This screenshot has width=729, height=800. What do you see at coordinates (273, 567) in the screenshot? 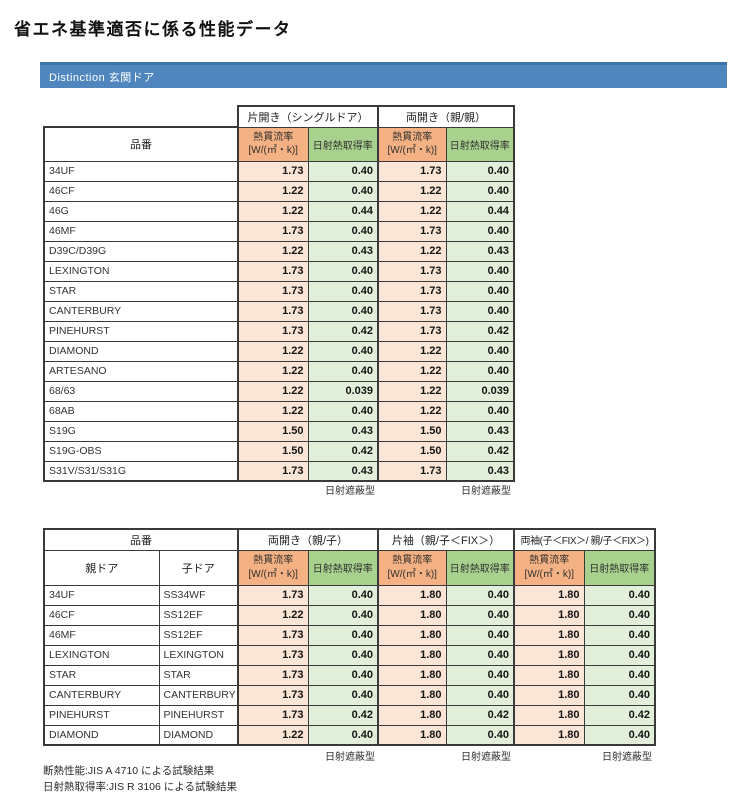
I see `column-header-u-value: 熱貫流率 [W/(㎡・k)]` at bounding box center [273, 567].